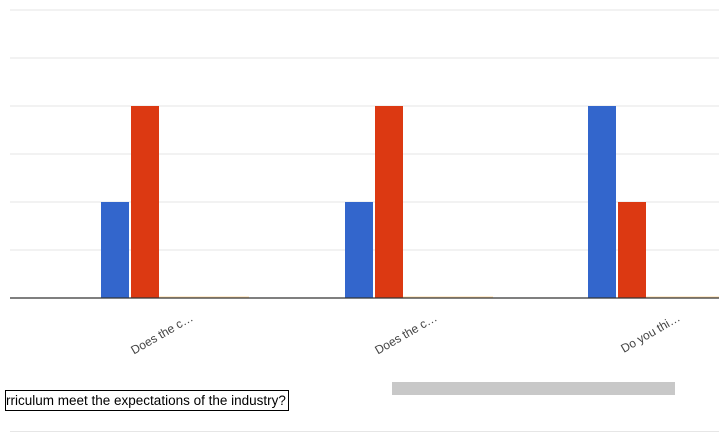  I want to click on horizontal-scrollbar, so click(533, 388).